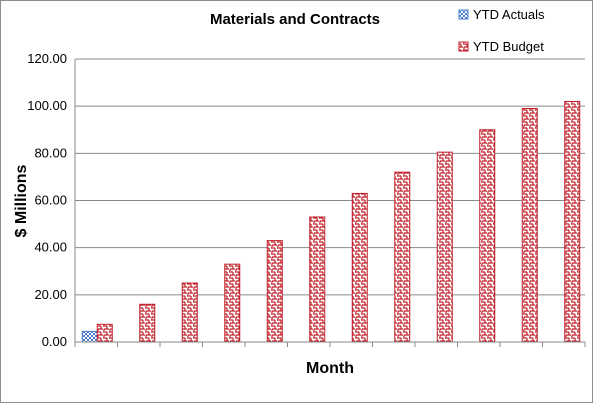 This screenshot has width=595, height=405. What do you see at coordinates (295, 19) in the screenshot?
I see `chart-title: Materials and Contracts` at bounding box center [295, 19].